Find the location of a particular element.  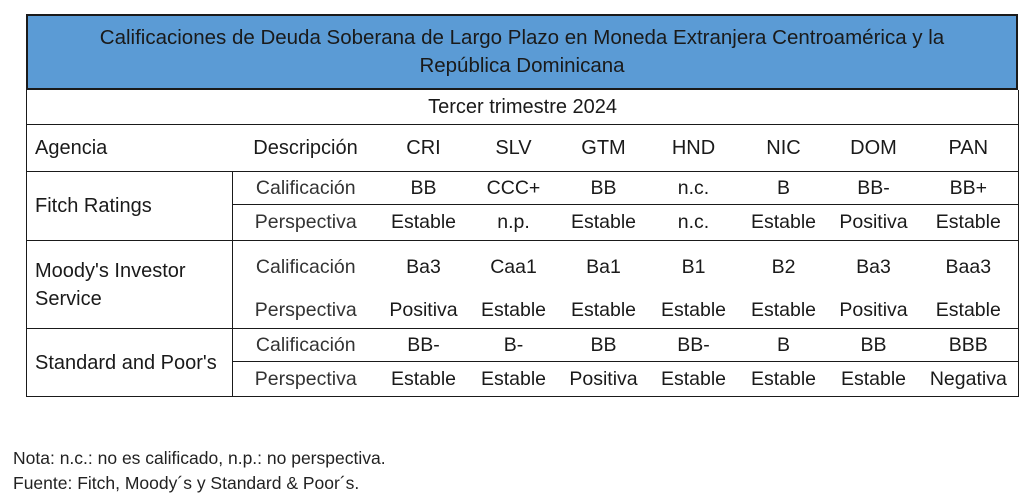

outlook-cell: n.c. is located at coordinates (693, 222).